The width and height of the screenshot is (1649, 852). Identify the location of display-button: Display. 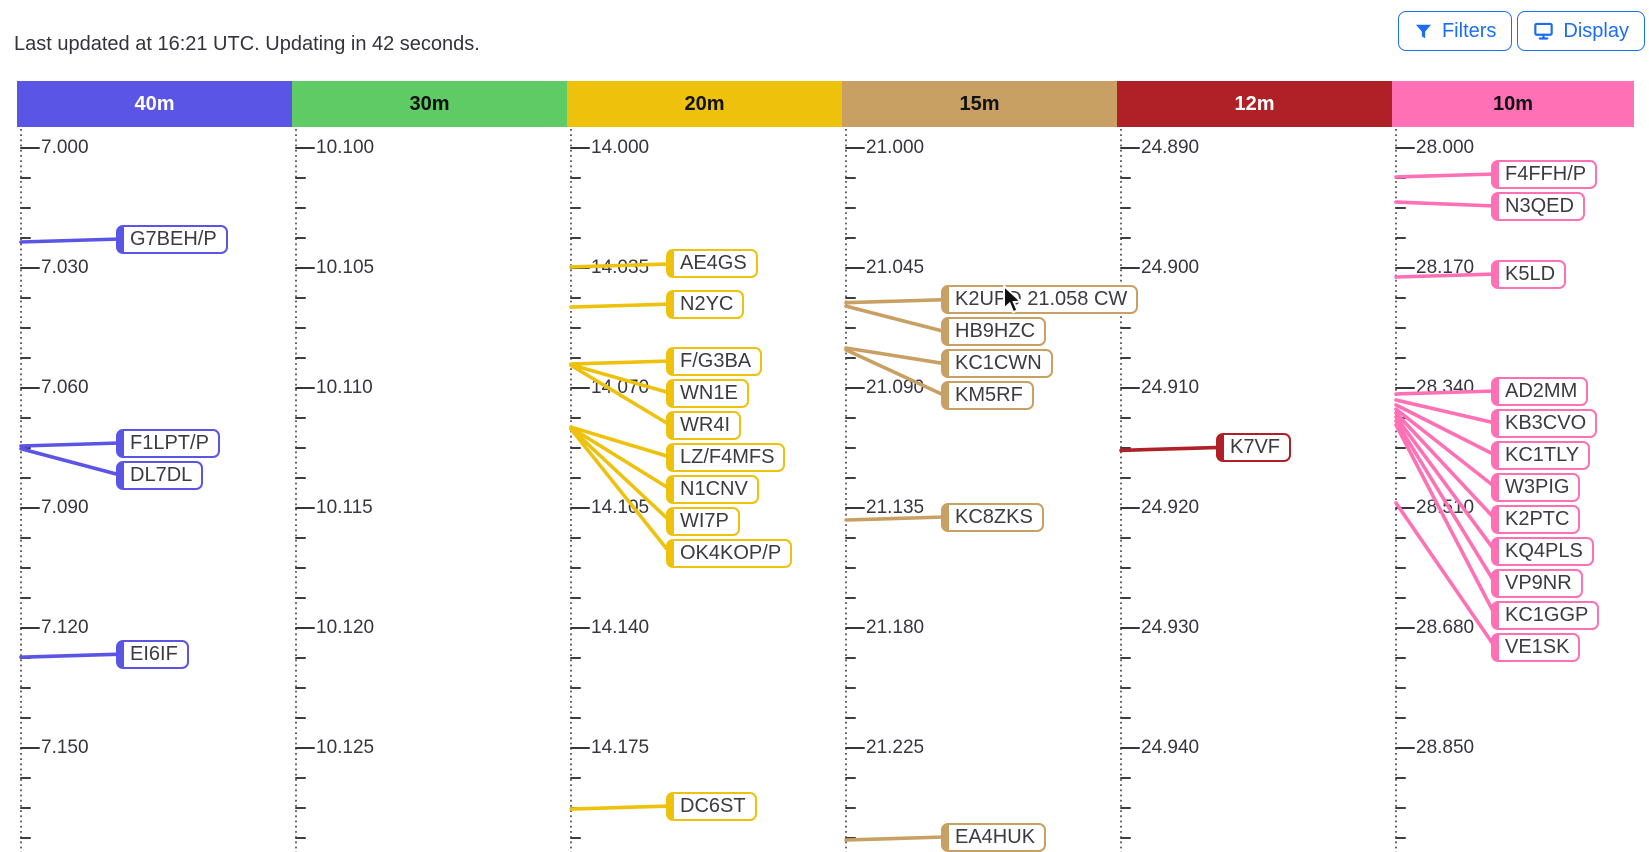
(1581, 31).